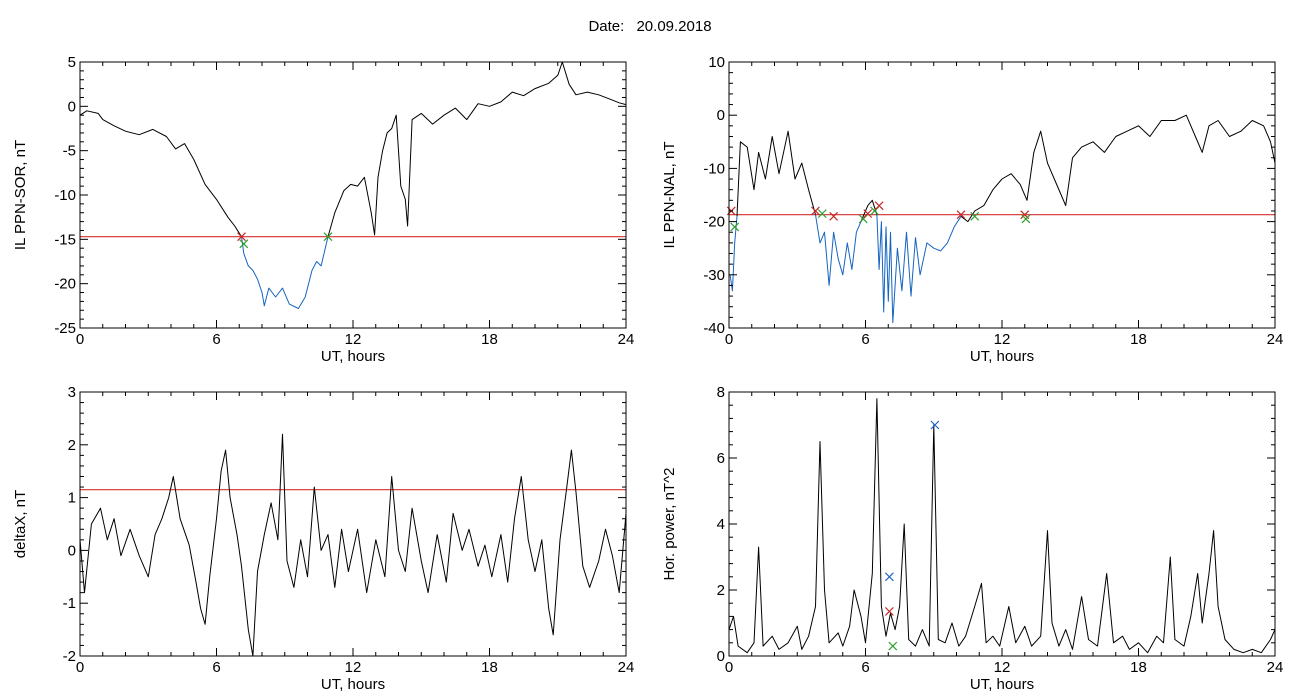  I want to click on y-tick-label: -30, so click(714, 275).